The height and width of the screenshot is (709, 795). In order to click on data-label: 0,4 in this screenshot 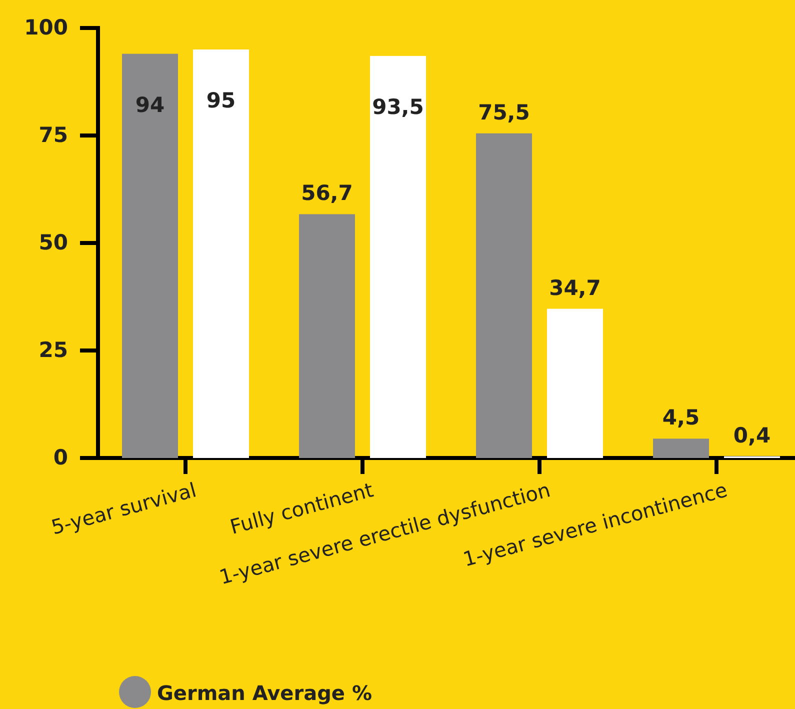, I will do `click(752, 435)`.